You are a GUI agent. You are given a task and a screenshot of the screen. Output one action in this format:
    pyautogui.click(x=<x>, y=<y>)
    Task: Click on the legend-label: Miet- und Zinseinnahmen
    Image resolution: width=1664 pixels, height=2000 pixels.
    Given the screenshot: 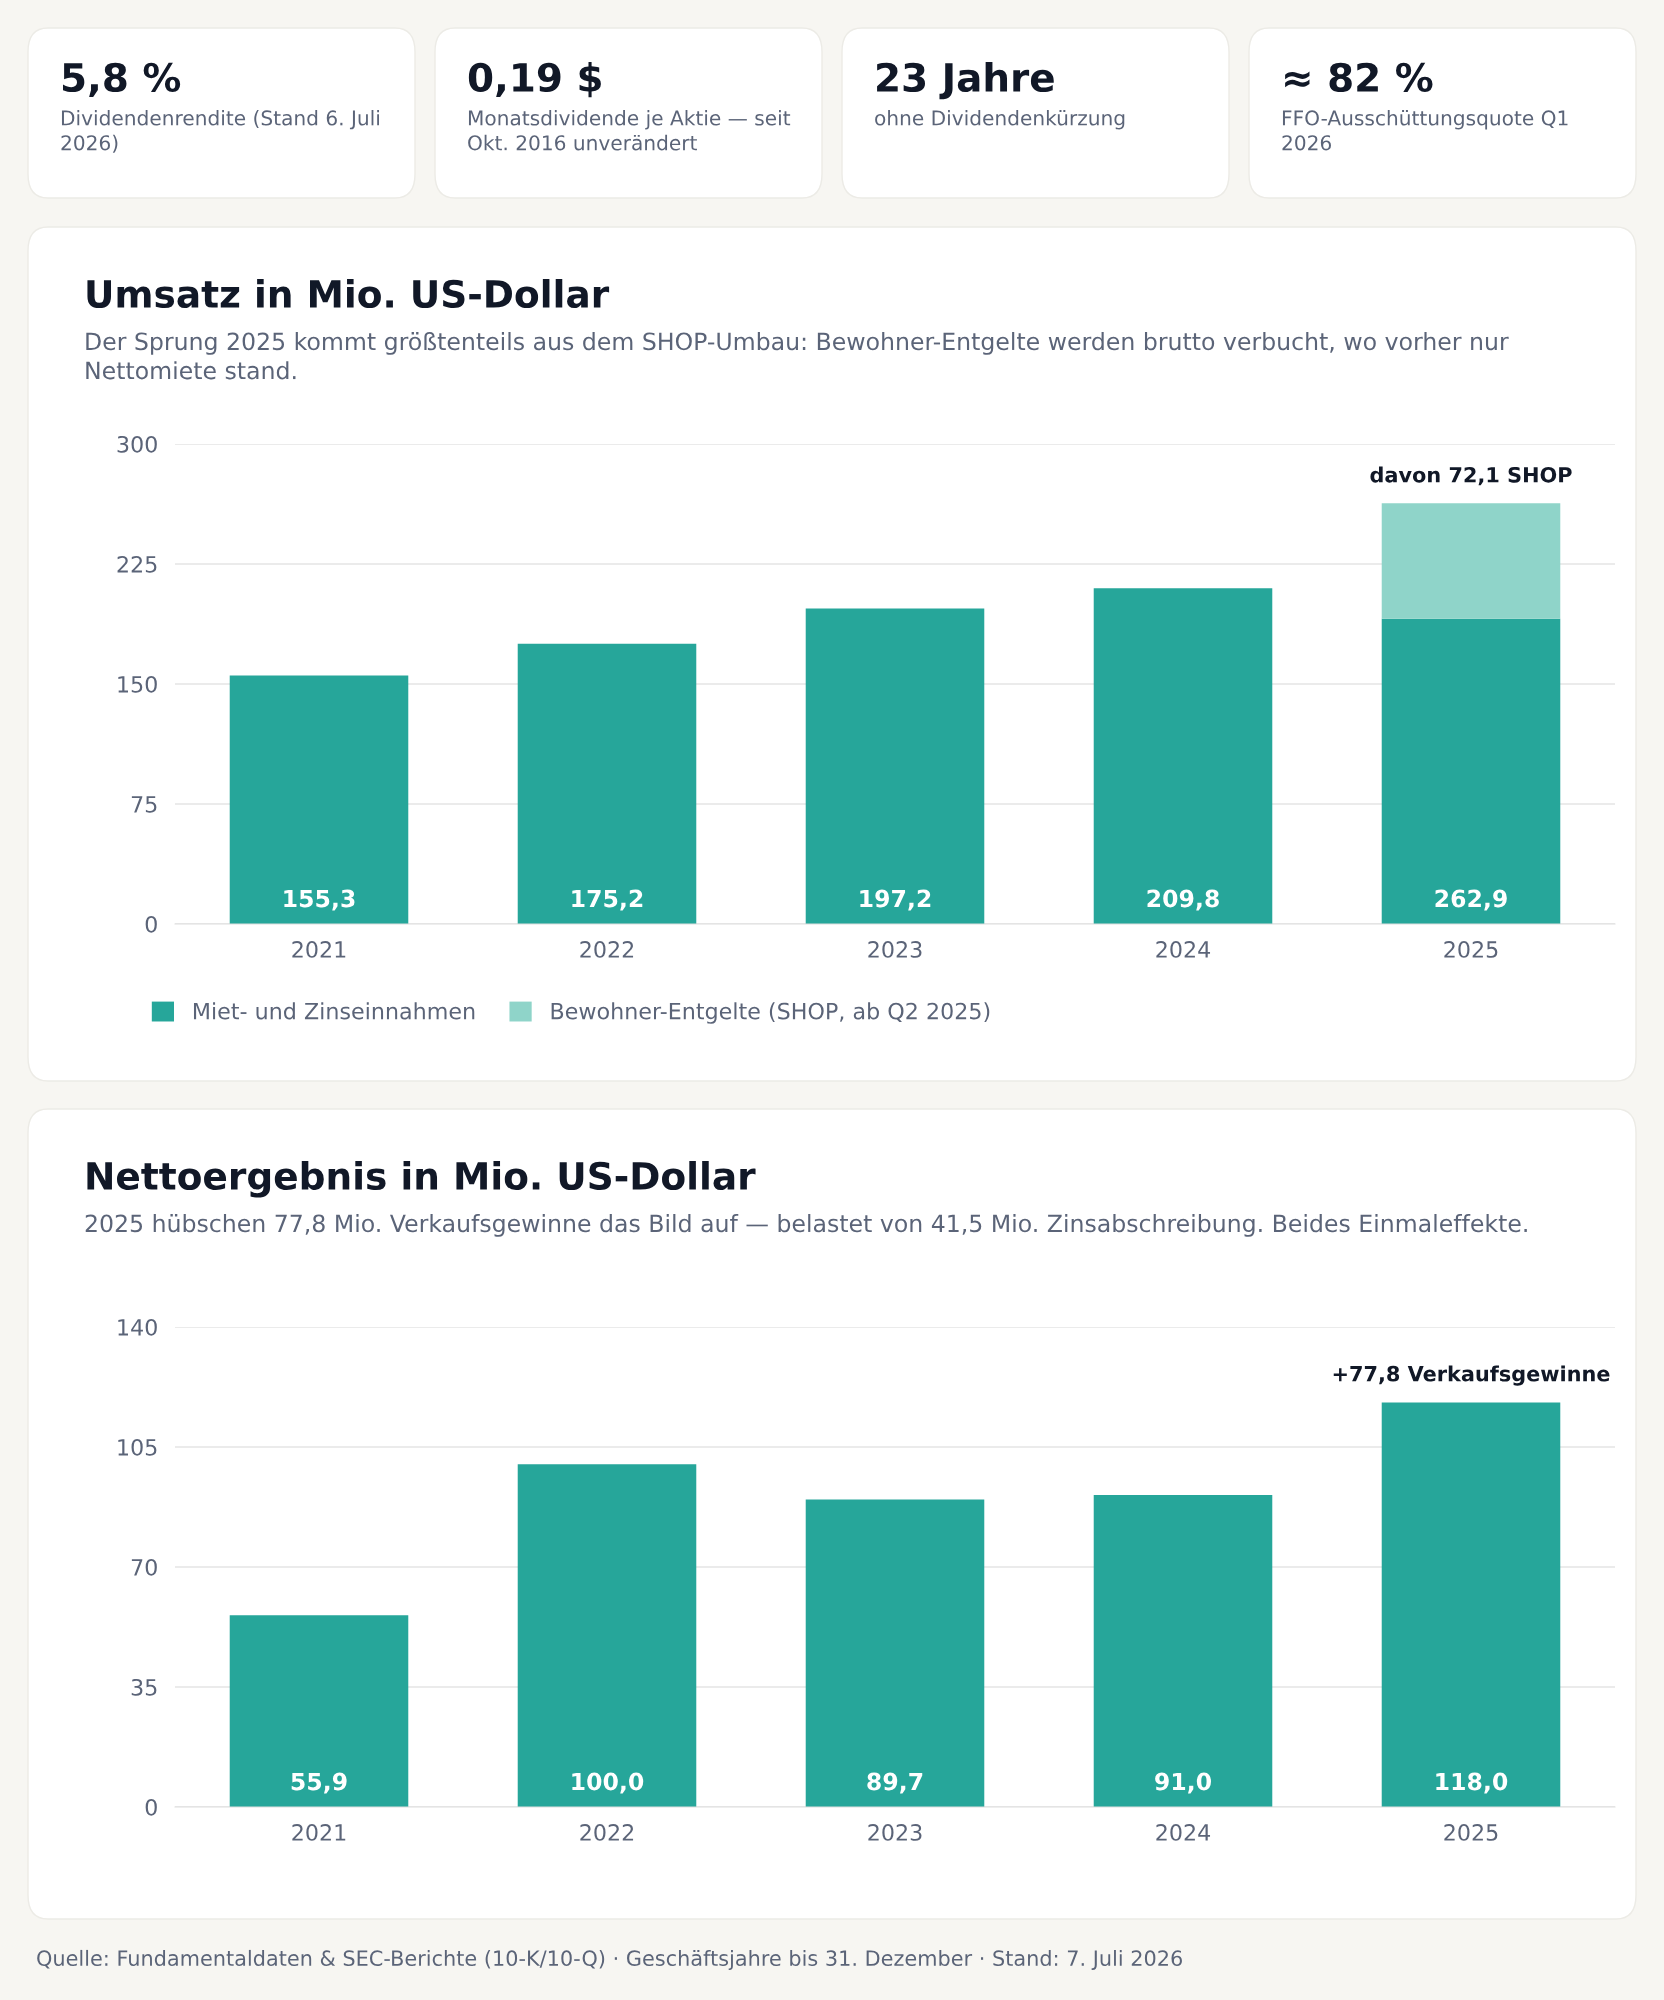 What is the action you would take?
    pyautogui.click(x=334, y=1011)
    